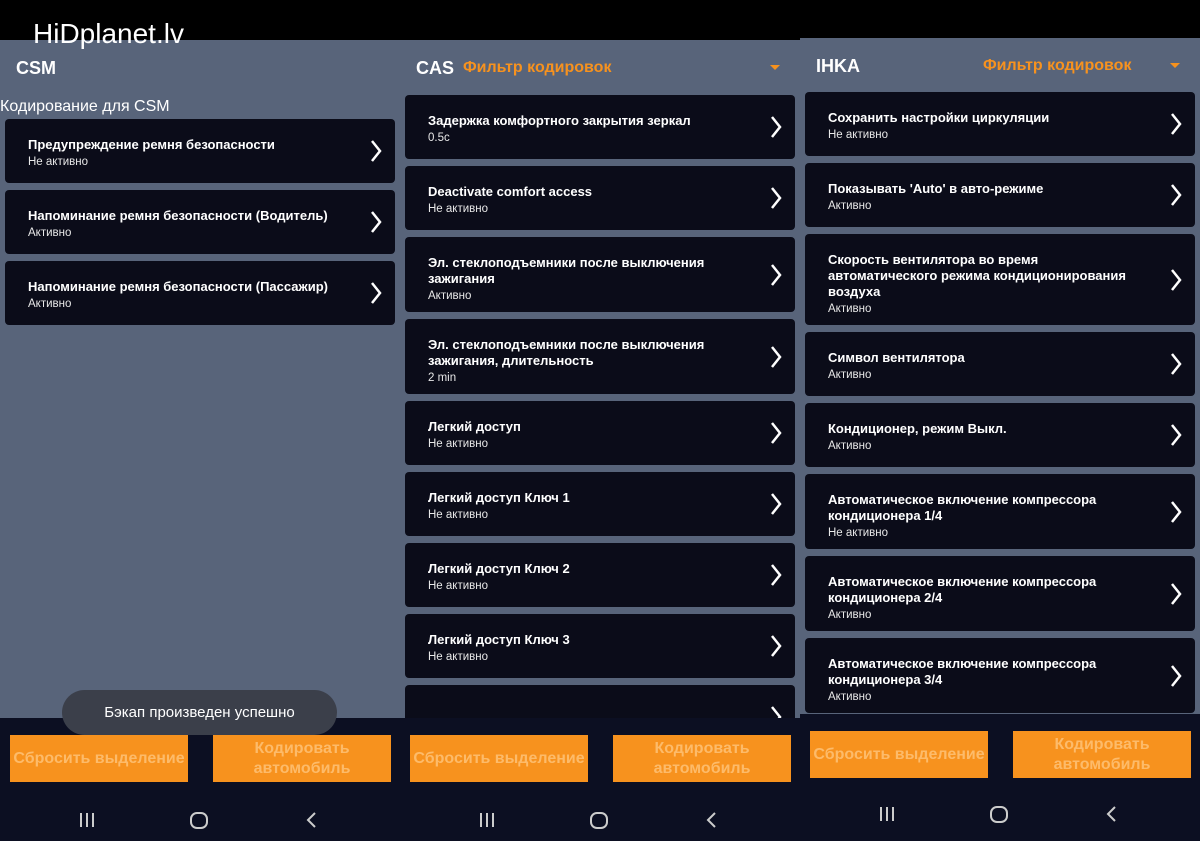 This screenshot has width=1200, height=841. Describe the element at coordinates (474, 426) in the screenshot. I see `item-title: Легкий доступ` at that location.